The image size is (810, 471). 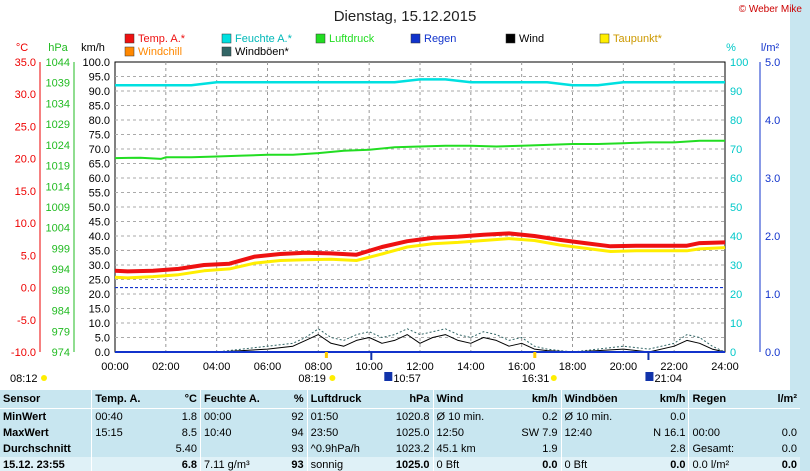 I want to click on humidity-tick-label: 30, so click(x=736, y=266).